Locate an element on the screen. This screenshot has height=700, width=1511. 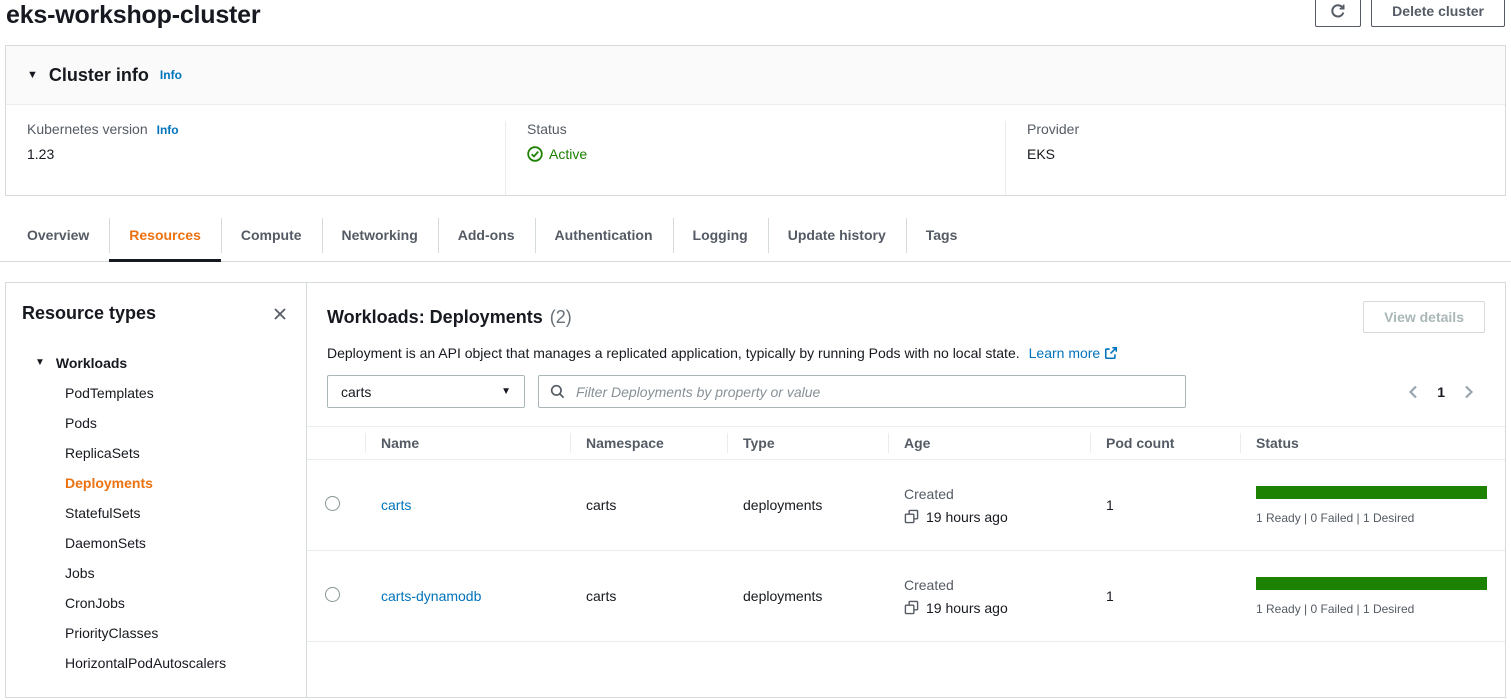
deployments-panel-header: Workloads: Deployments (2) View details is located at coordinates (906, 317).